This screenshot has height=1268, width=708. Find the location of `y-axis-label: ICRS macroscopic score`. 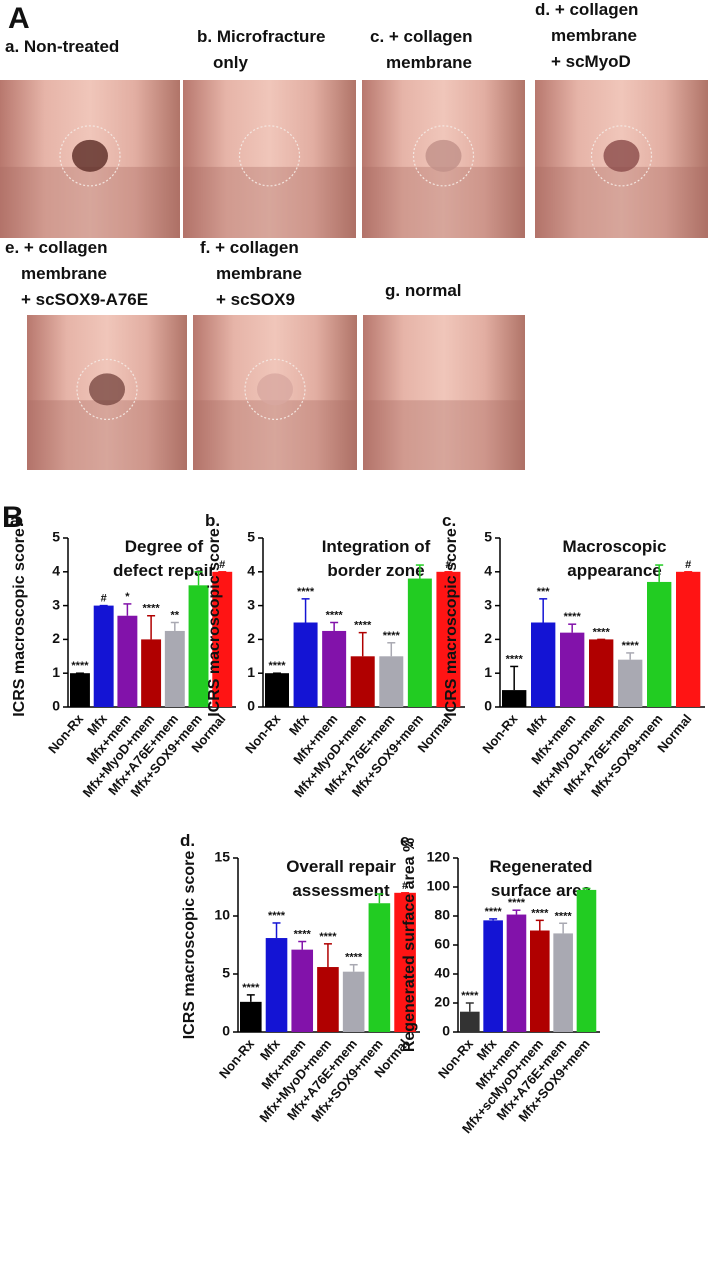

y-axis-label: ICRS macroscopic score is located at coordinates (214, 622).